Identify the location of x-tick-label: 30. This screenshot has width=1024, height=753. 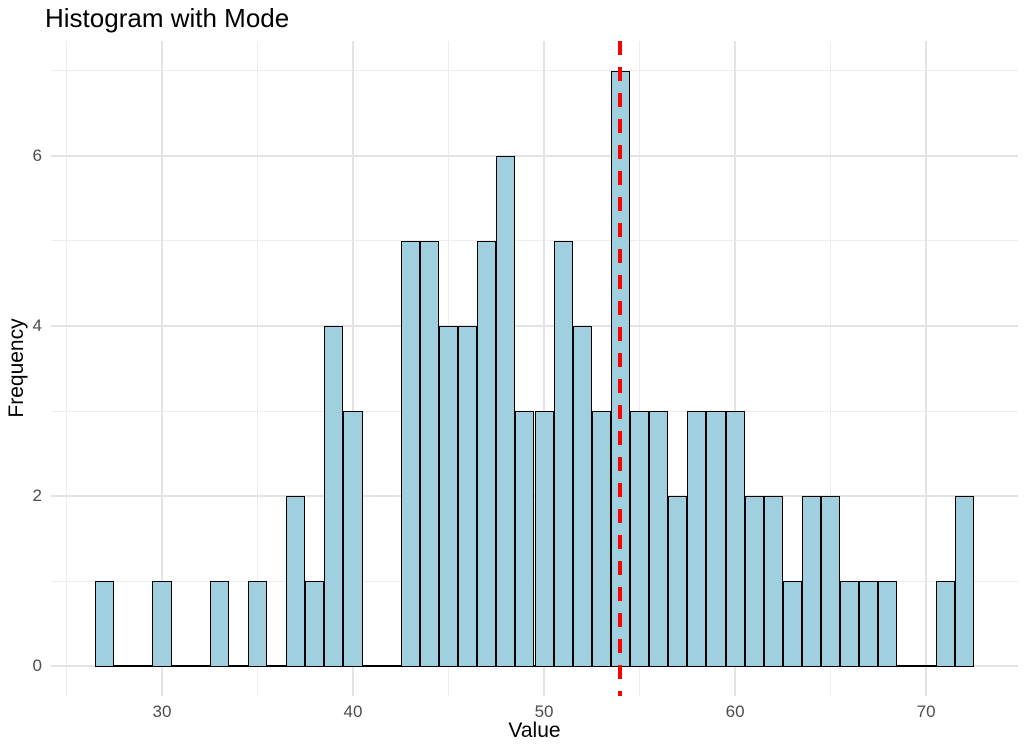
(162, 711).